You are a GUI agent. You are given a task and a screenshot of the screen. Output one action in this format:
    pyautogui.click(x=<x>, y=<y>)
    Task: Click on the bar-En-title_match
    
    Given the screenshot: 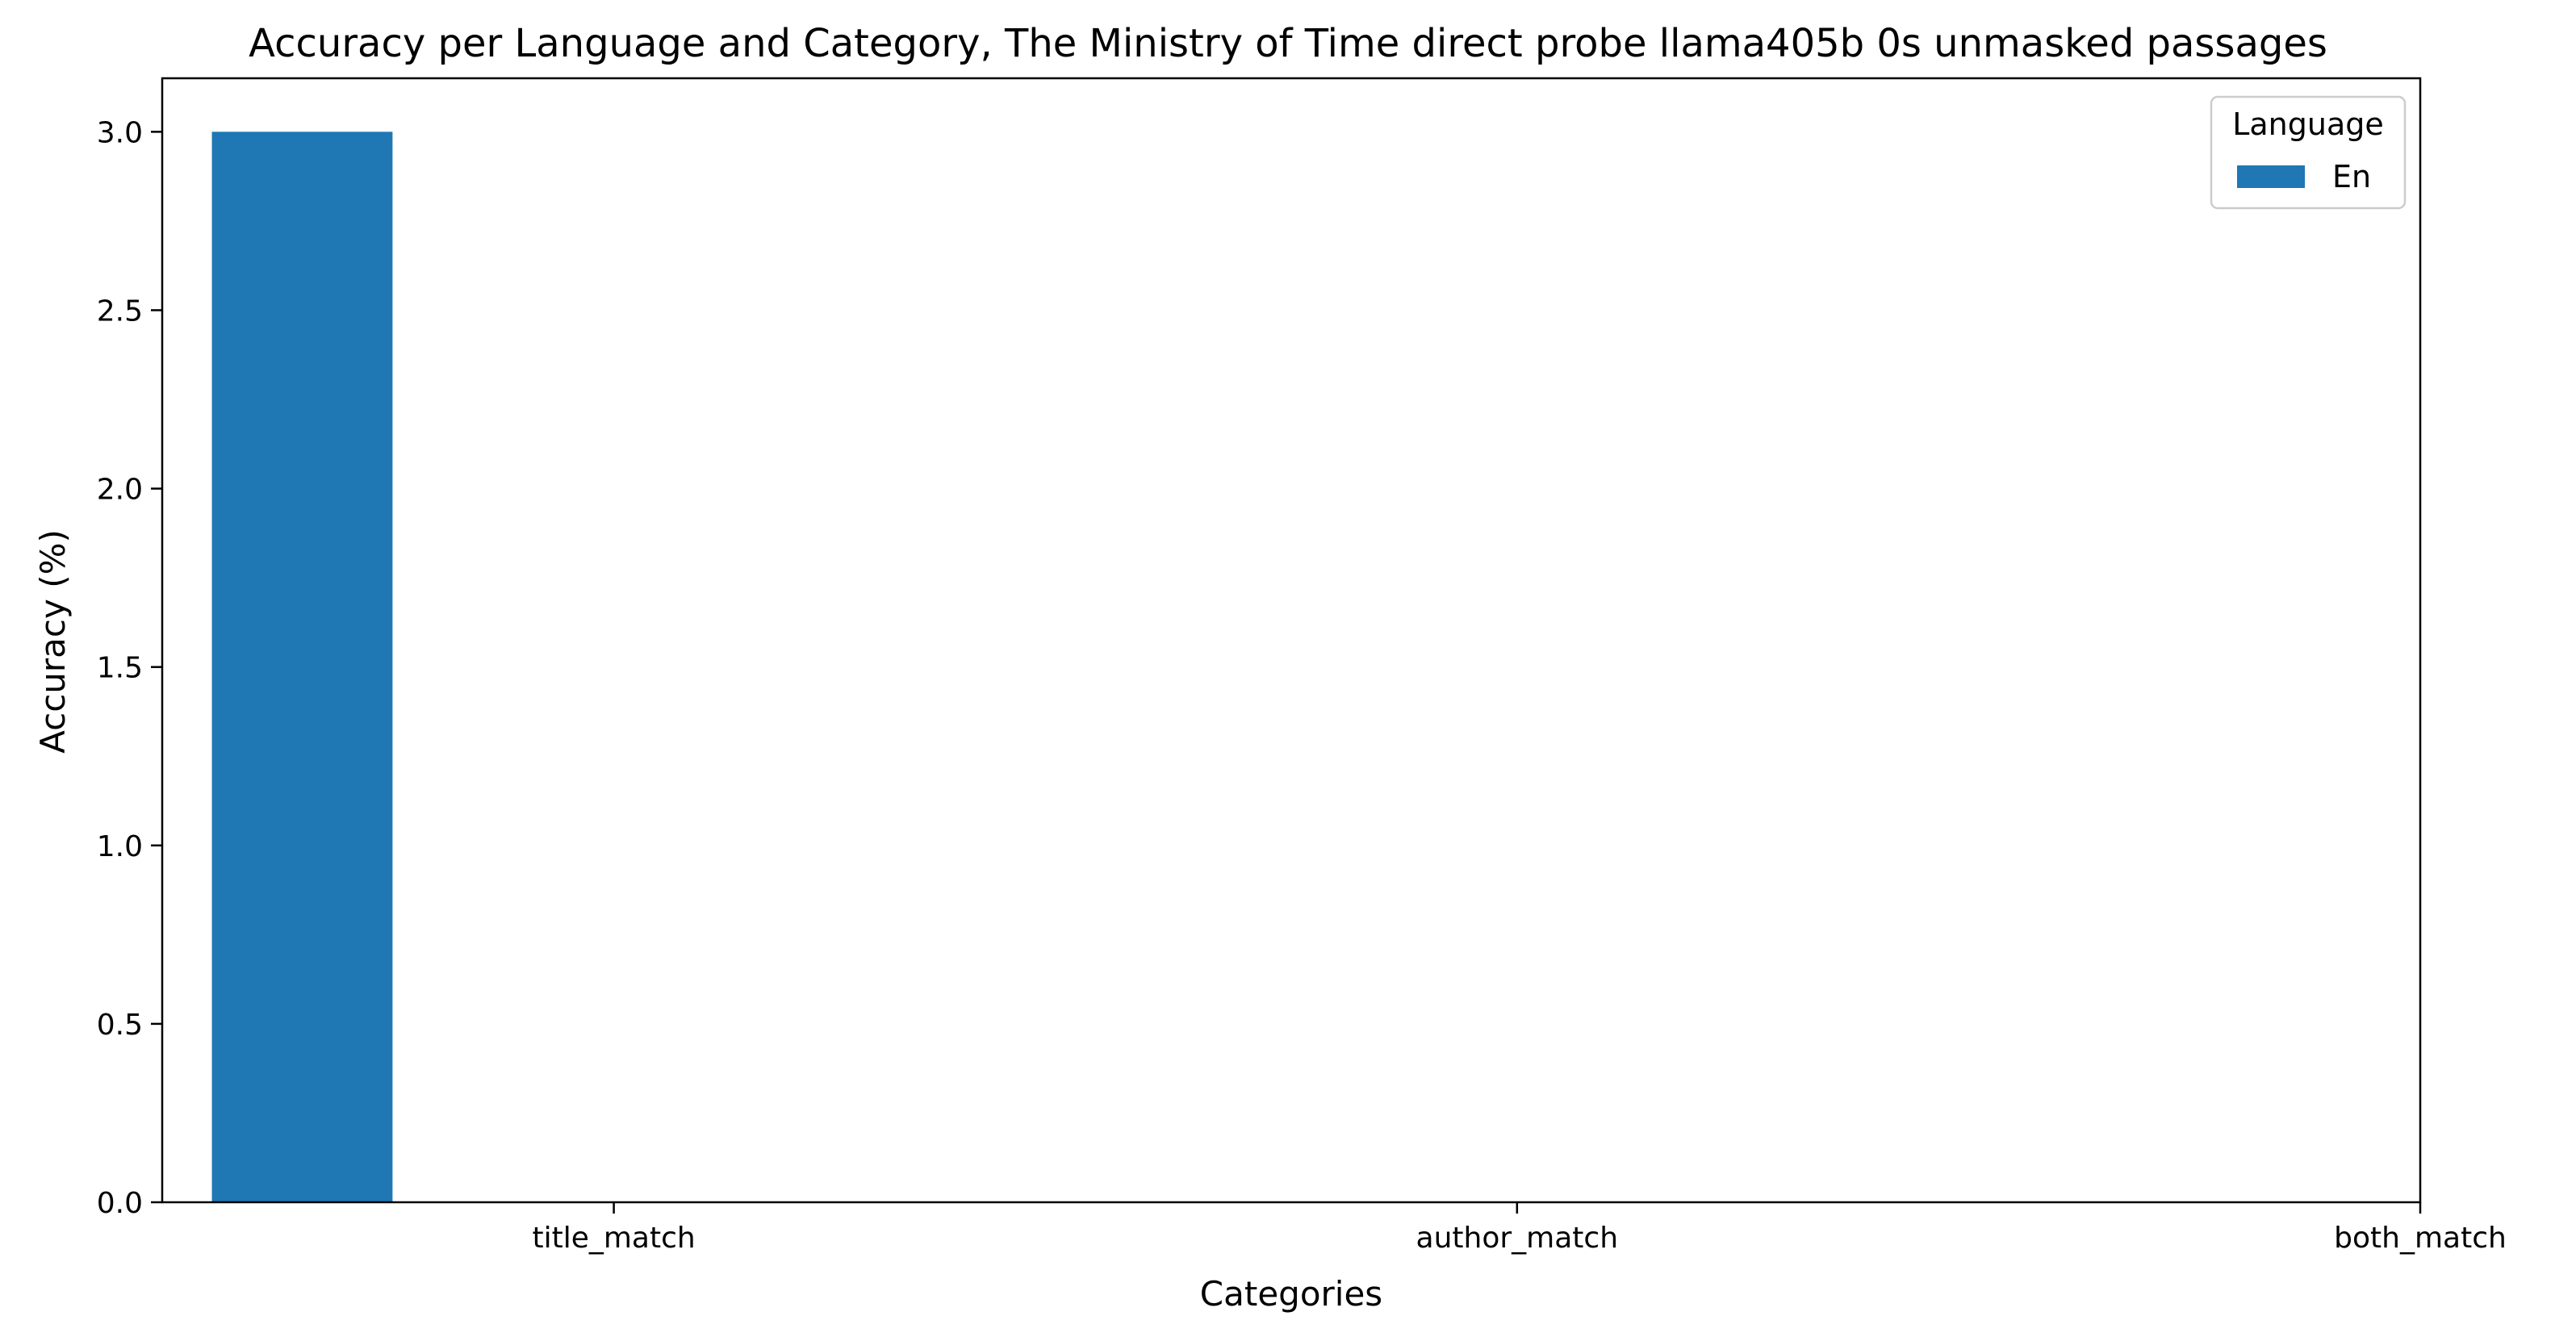 What is the action you would take?
    pyautogui.click(x=302, y=667)
    